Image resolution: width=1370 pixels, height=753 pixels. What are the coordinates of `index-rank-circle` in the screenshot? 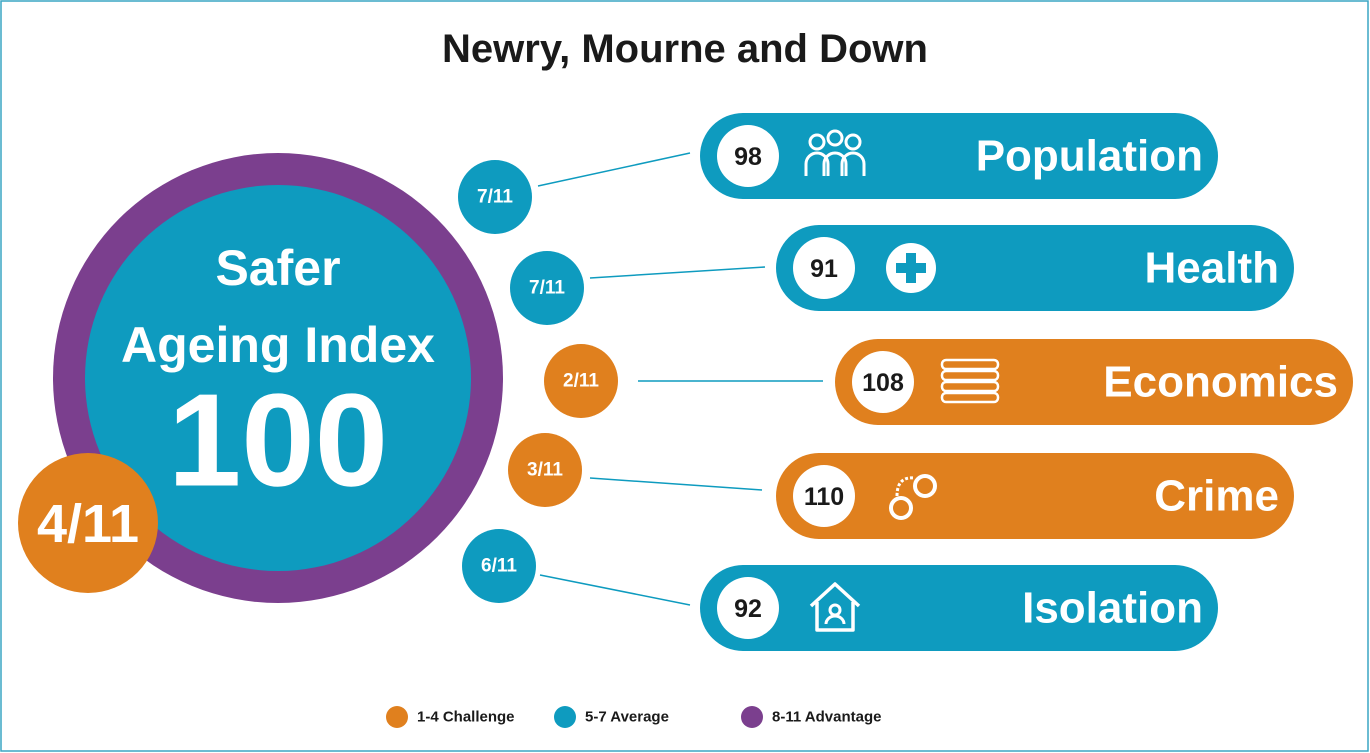 It's located at (88, 523).